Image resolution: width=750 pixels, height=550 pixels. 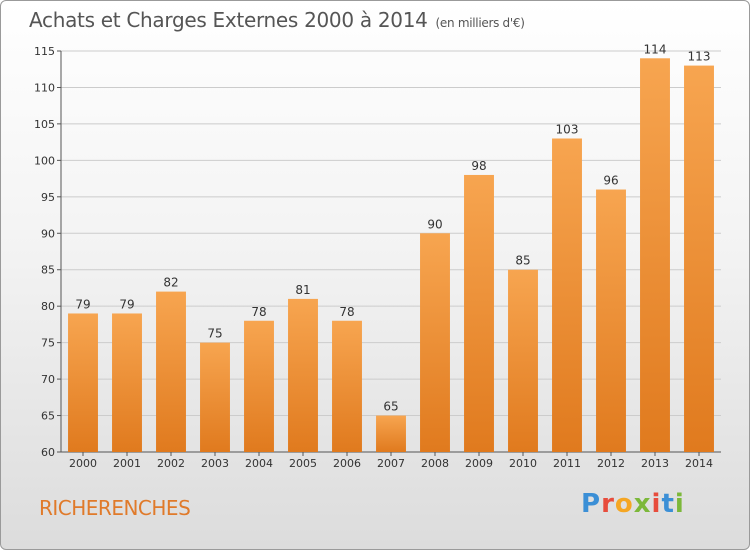 What do you see at coordinates (259, 463) in the screenshot?
I see `x-tick-label: 2004` at bounding box center [259, 463].